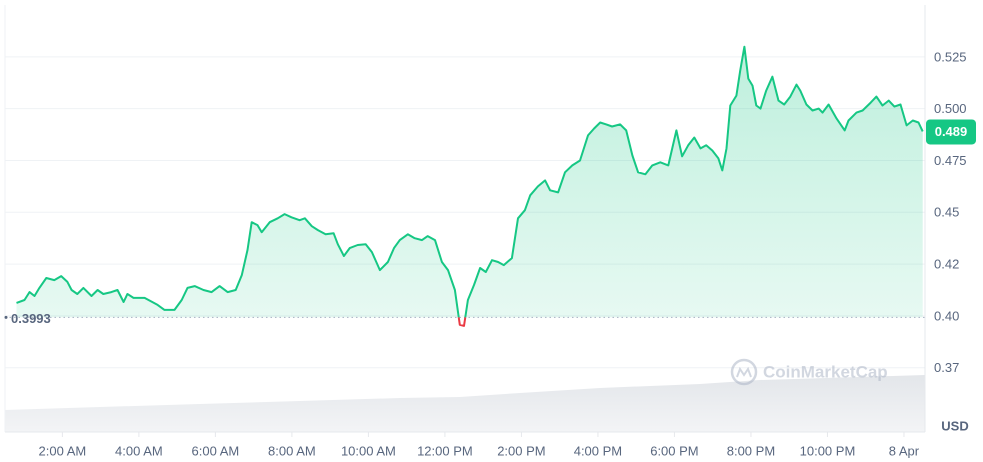  Describe the element at coordinates (946, 367) in the screenshot. I see `y-tick-label: 0.37` at that location.